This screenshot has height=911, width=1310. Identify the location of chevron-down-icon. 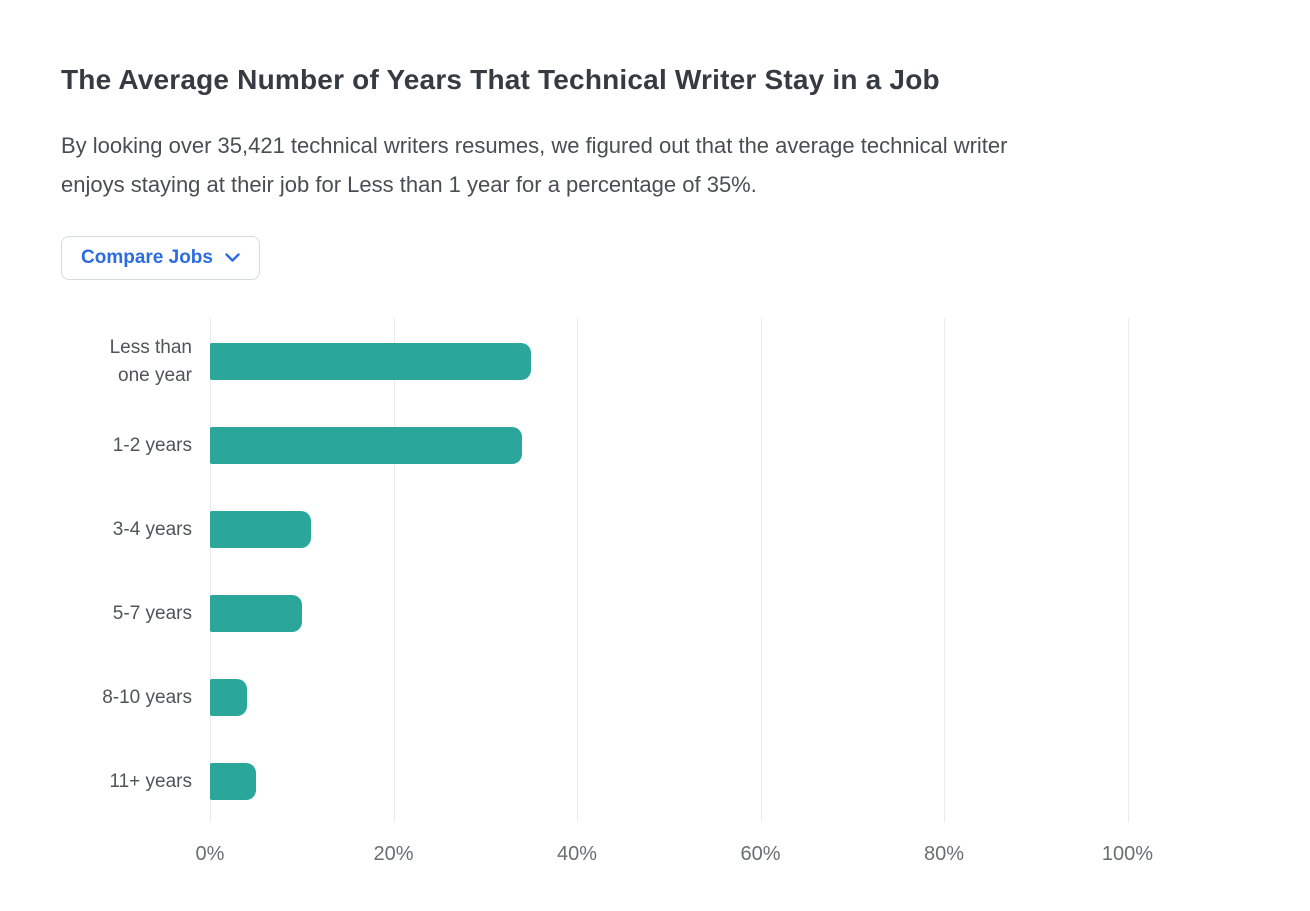
(232, 258).